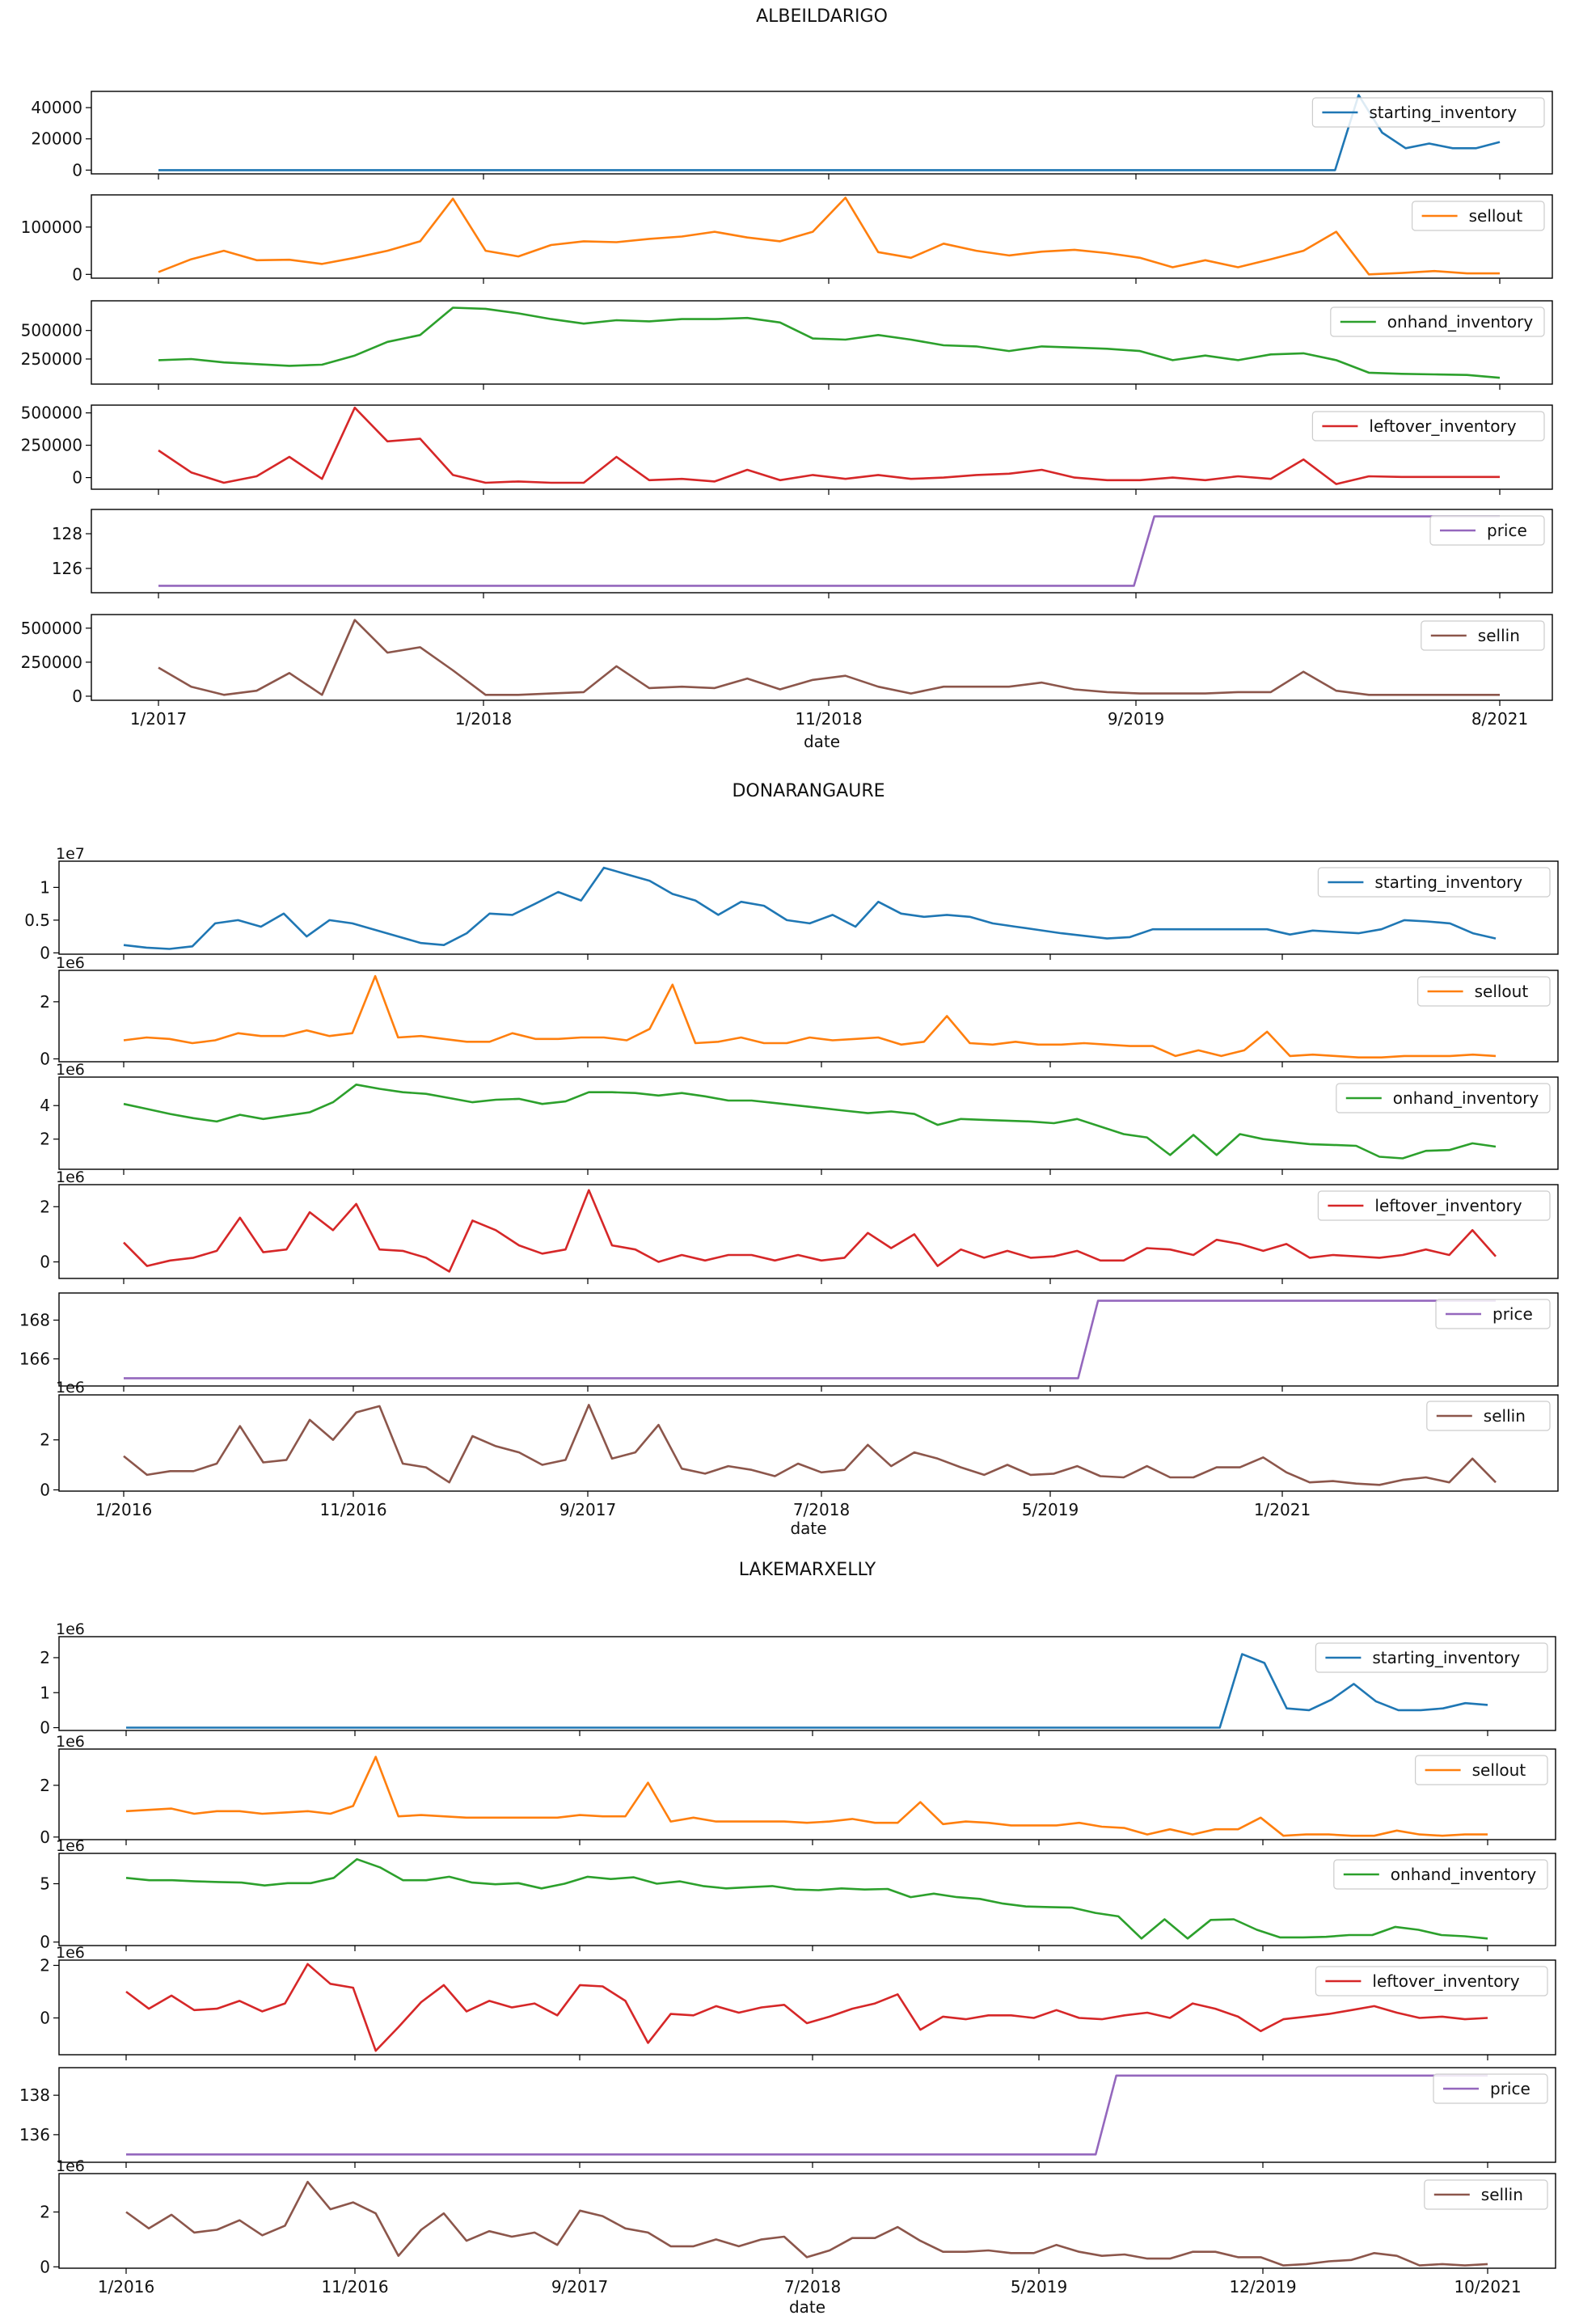 This screenshot has height=2324, width=1579. What do you see at coordinates (67, 533) in the screenshot?
I see `y-tick-label: 128` at bounding box center [67, 533].